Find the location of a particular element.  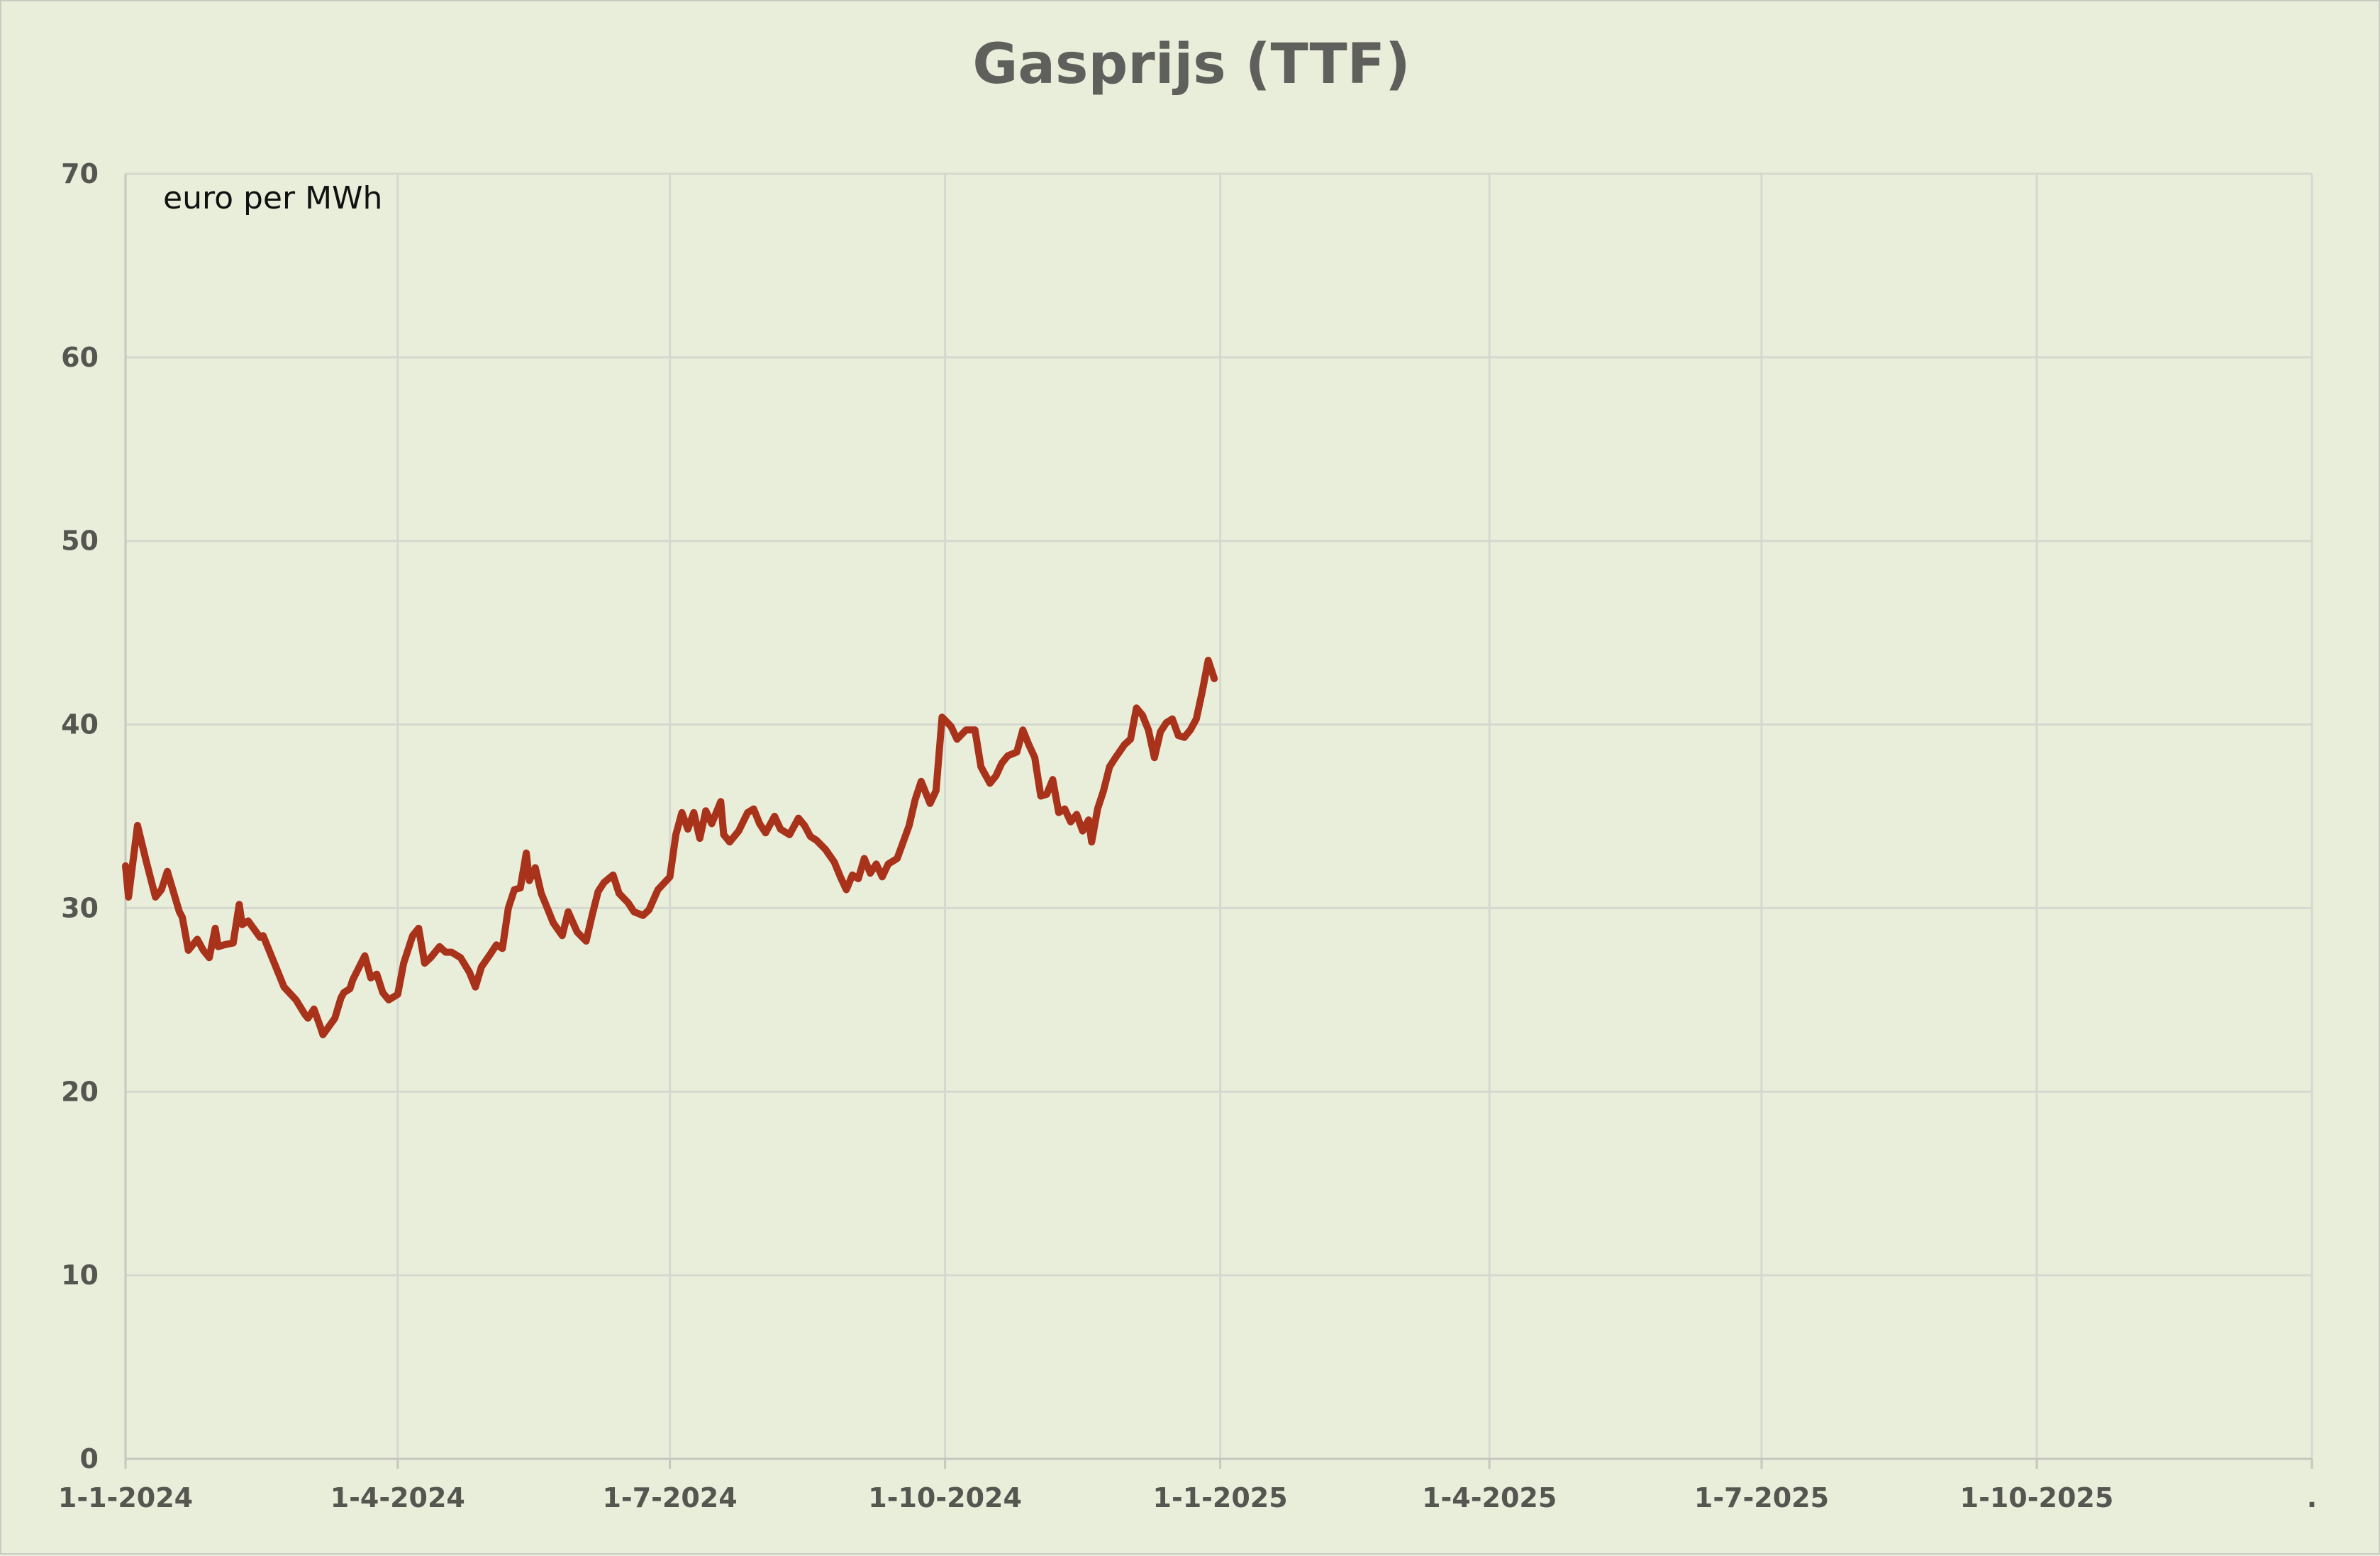

x-tick-label: . is located at coordinates (2312, 1497).